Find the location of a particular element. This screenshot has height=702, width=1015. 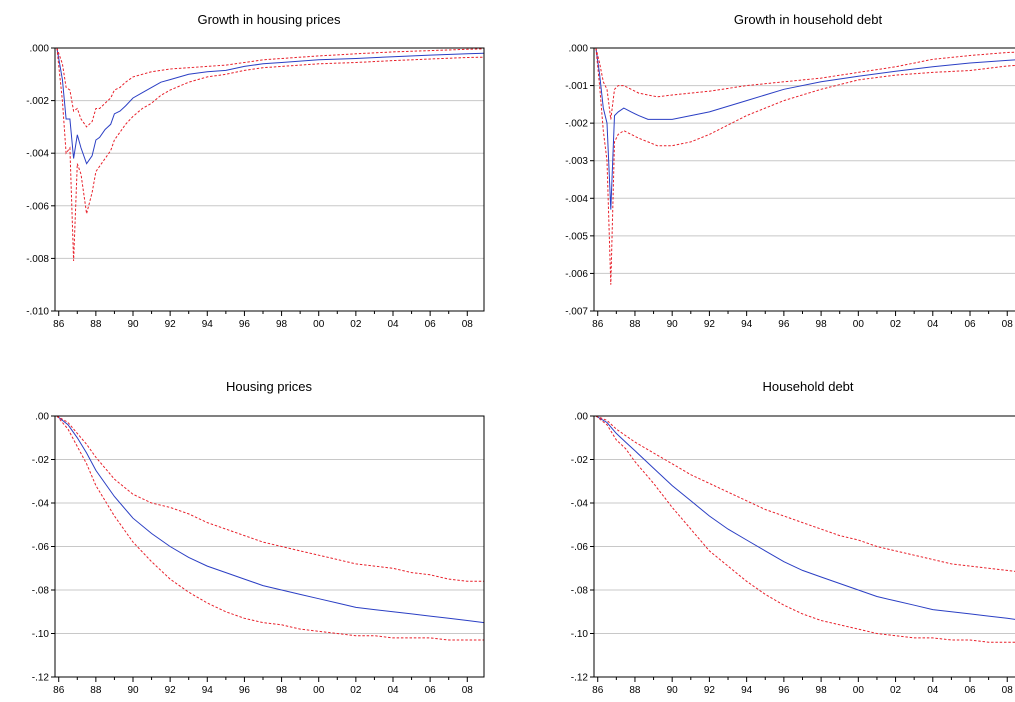

y-tick-label: -.001 is located at coordinates (576, 86).